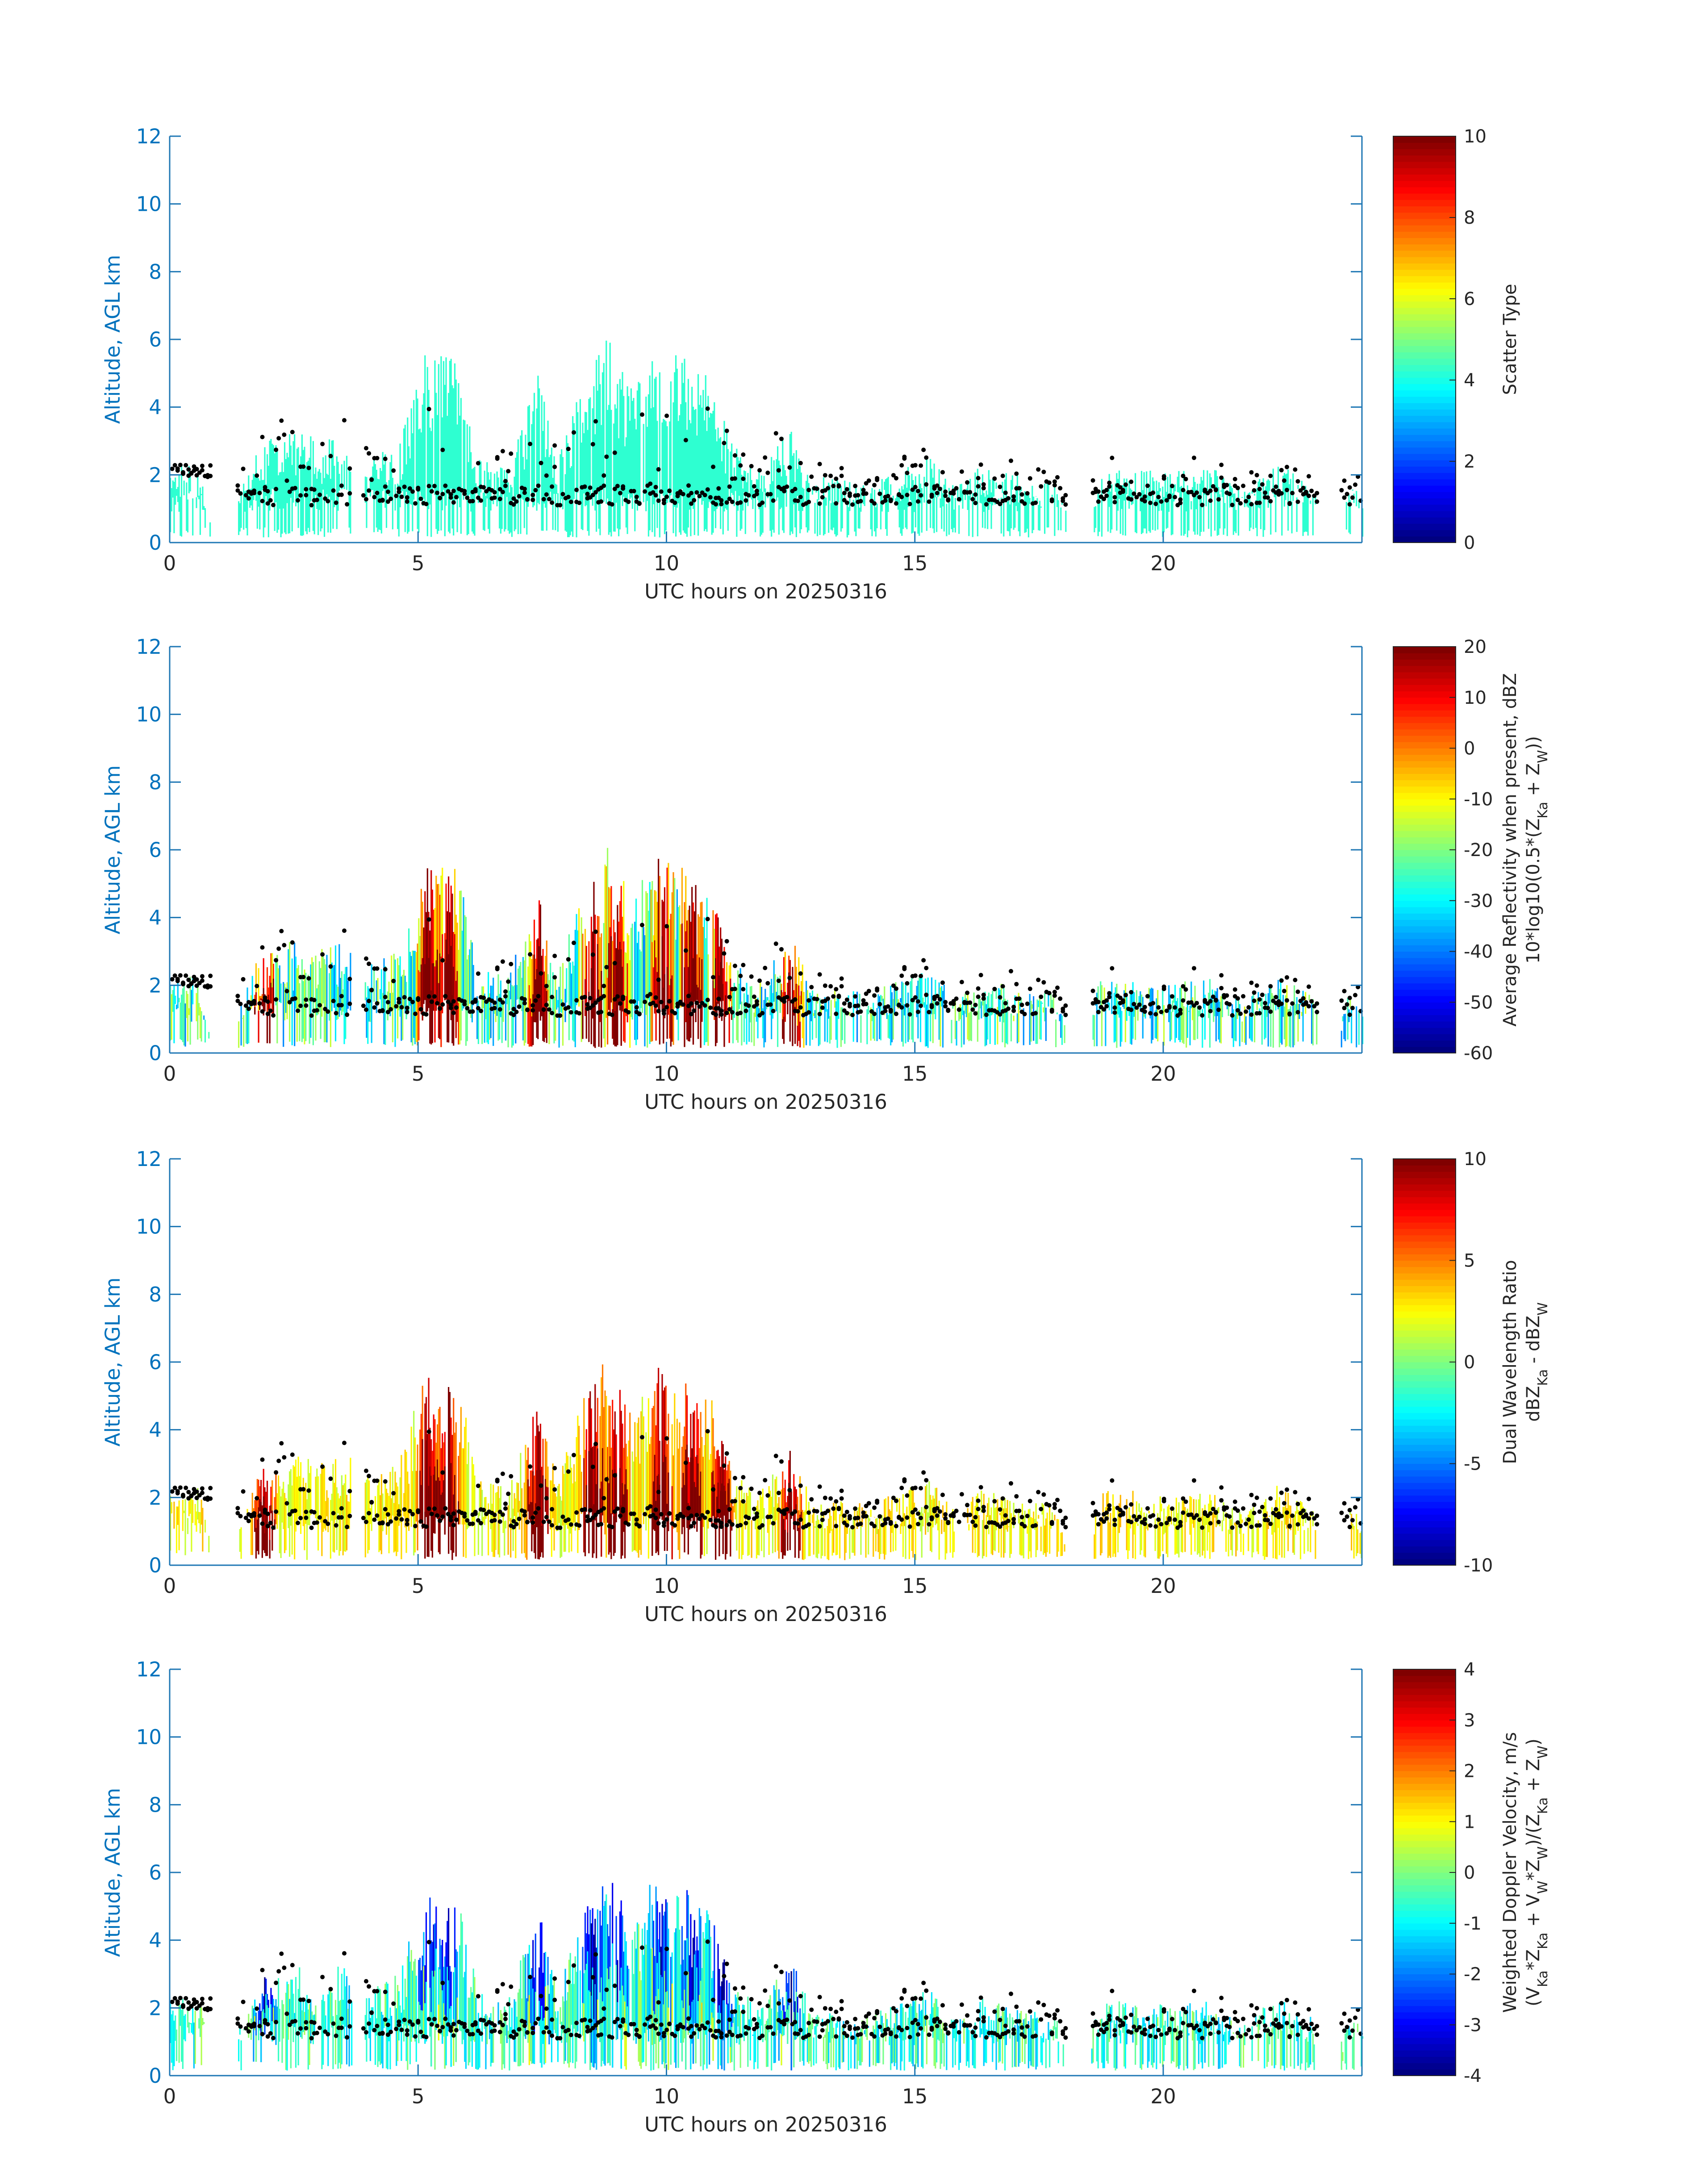  What do you see at coordinates (169, 1074) in the screenshot?
I see `x-tick-label: 0` at bounding box center [169, 1074].